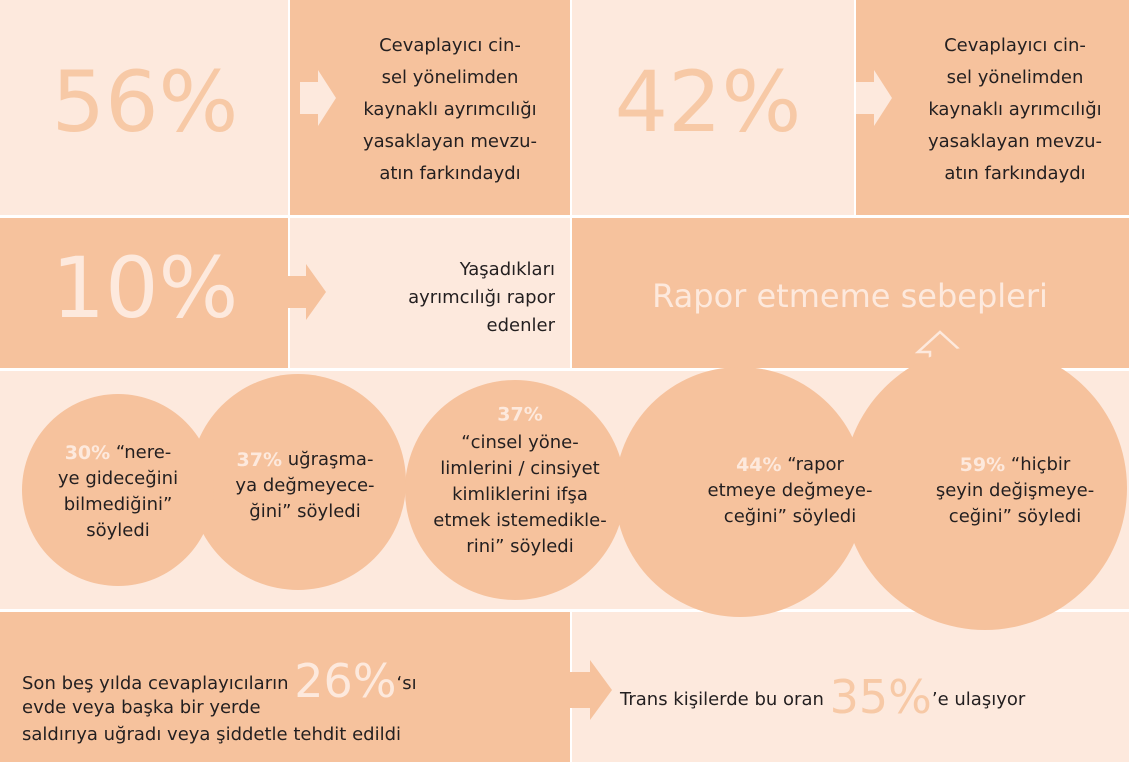 The width and height of the screenshot is (1129, 766). I want to click on section-heading: Rapor etmeme sebepleri, so click(850, 296).